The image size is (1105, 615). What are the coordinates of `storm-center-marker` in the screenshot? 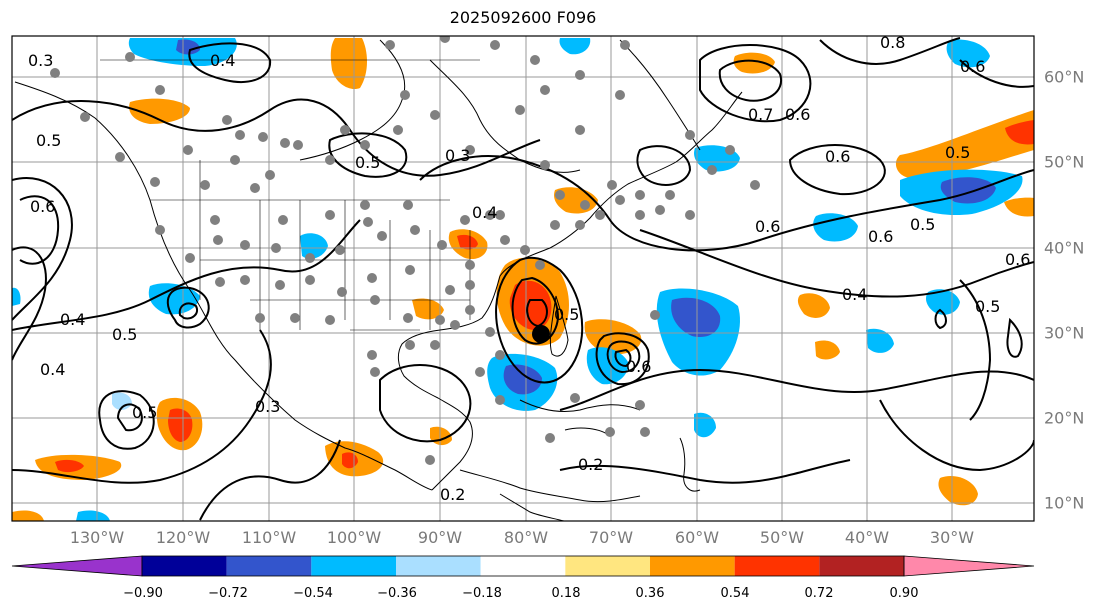 It's located at (541, 334).